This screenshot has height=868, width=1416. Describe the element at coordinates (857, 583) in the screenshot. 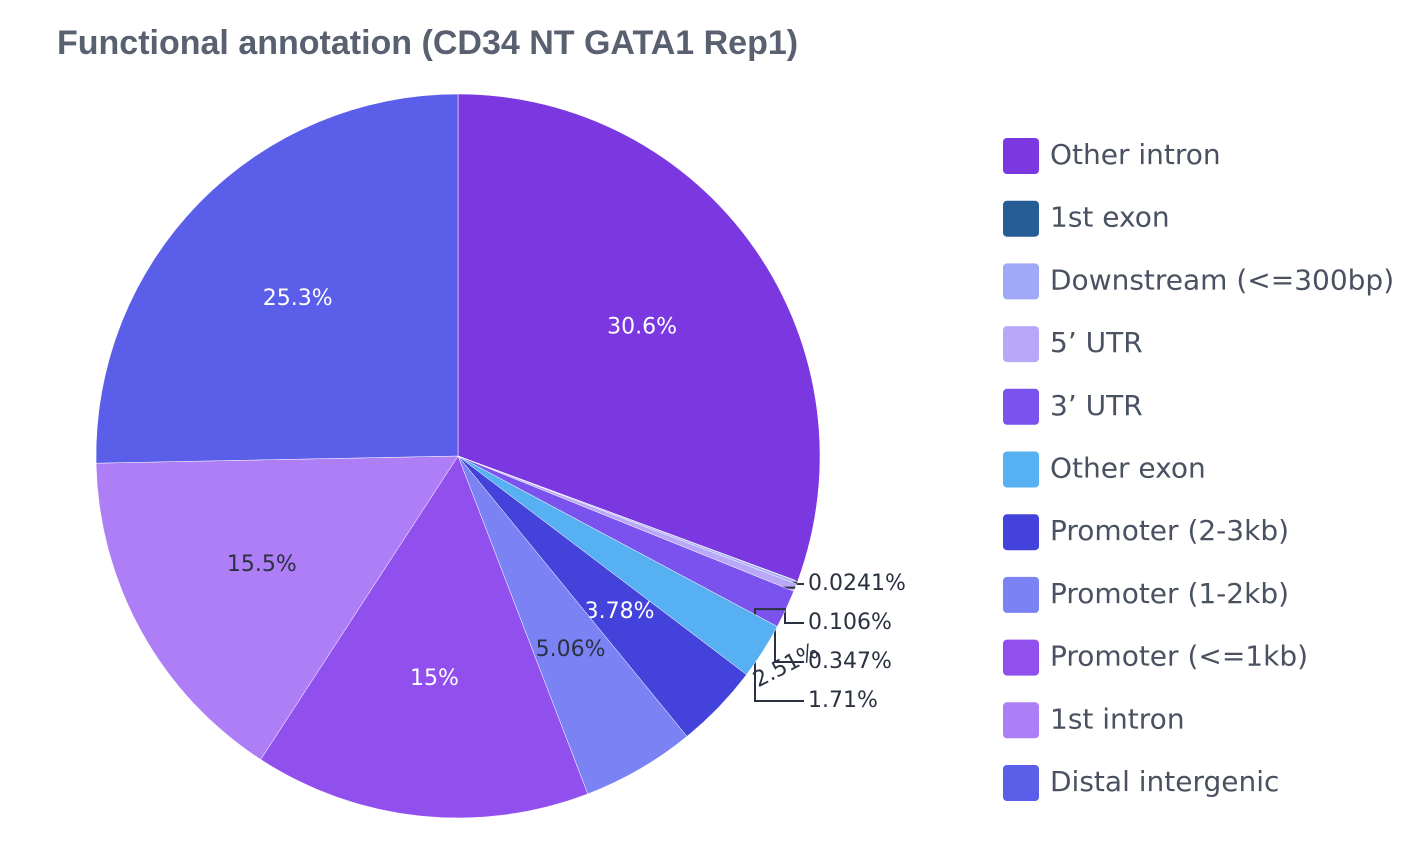

I see `slice-label: 0.0241%` at that location.